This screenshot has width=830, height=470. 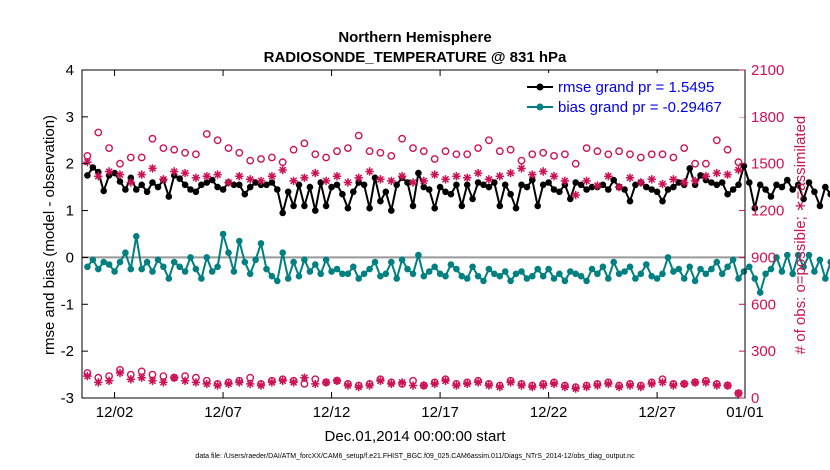 What do you see at coordinates (540, 87) in the screenshot?
I see `legend-rmse-marker` at bounding box center [540, 87].